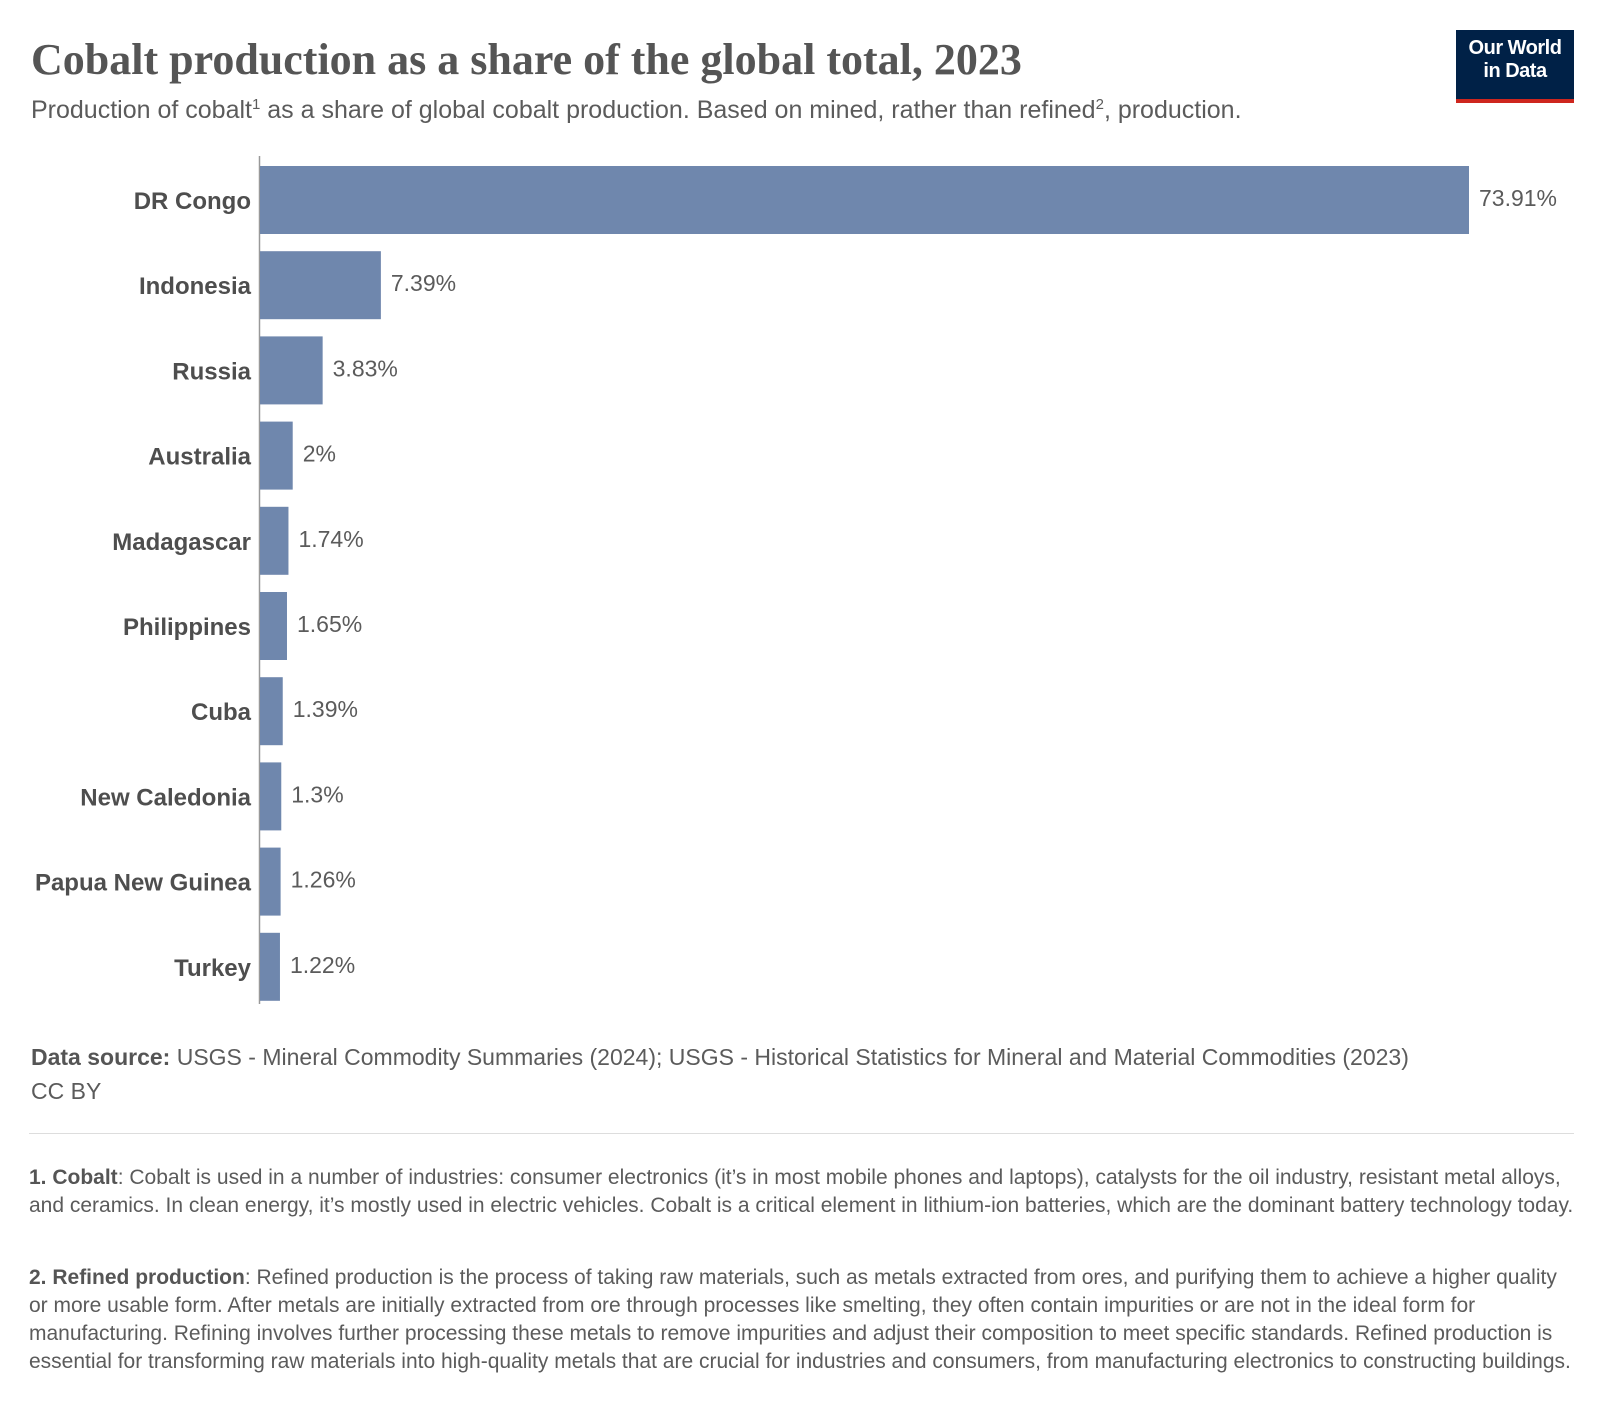 Image resolution: width=1600 pixels, height=1428 pixels. What do you see at coordinates (187, 627) in the screenshot?
I see `category-label-philippines: Philippines` at bounding box center [187, 627].